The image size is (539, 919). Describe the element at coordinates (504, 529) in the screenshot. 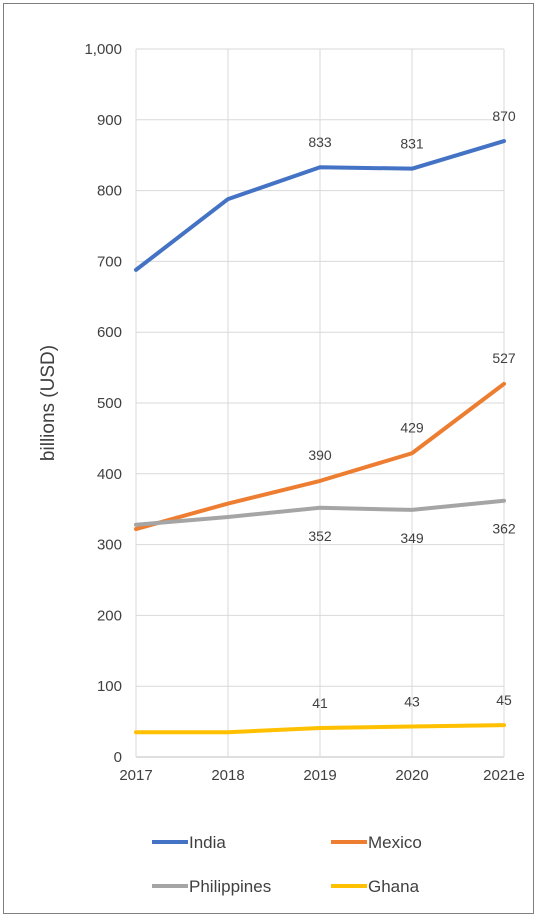

I see `data-label-philippines: 362` at that location.